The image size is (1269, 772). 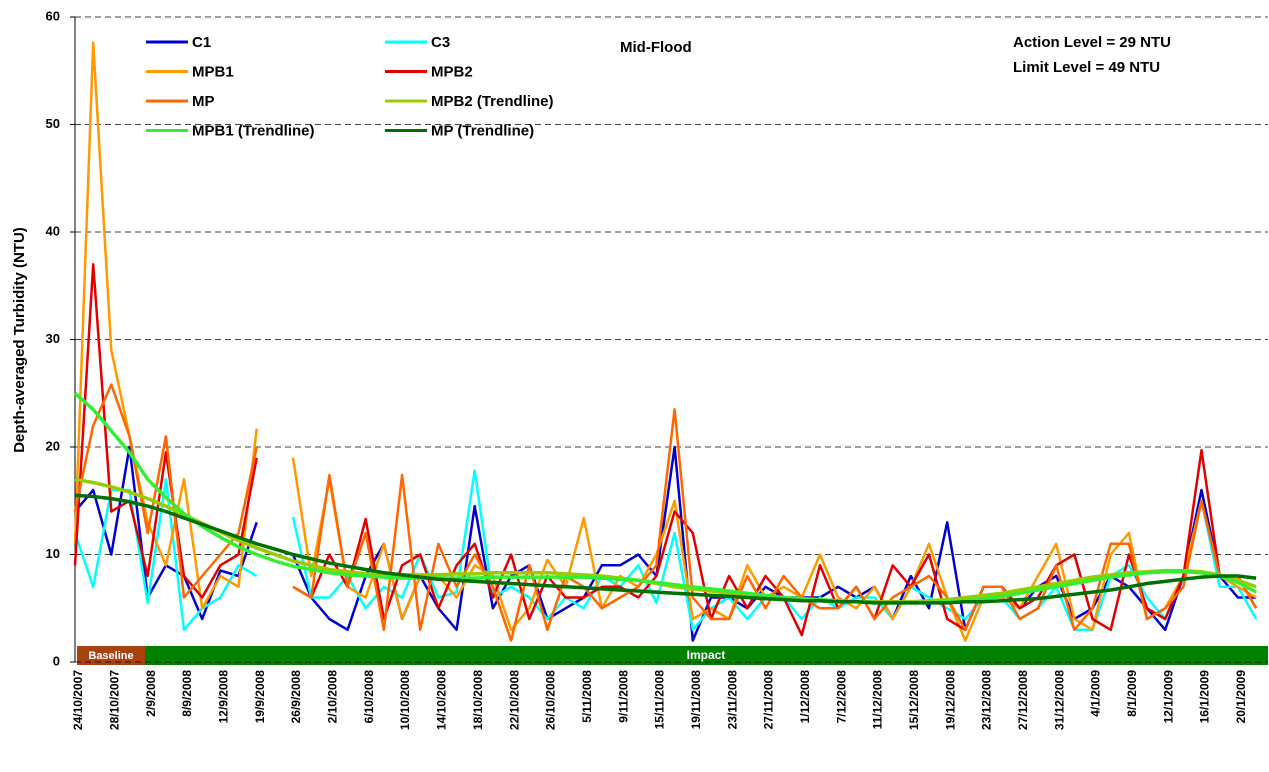 I want to click on x-tick-label: 19/12/2008, so click(x=950, y=700).